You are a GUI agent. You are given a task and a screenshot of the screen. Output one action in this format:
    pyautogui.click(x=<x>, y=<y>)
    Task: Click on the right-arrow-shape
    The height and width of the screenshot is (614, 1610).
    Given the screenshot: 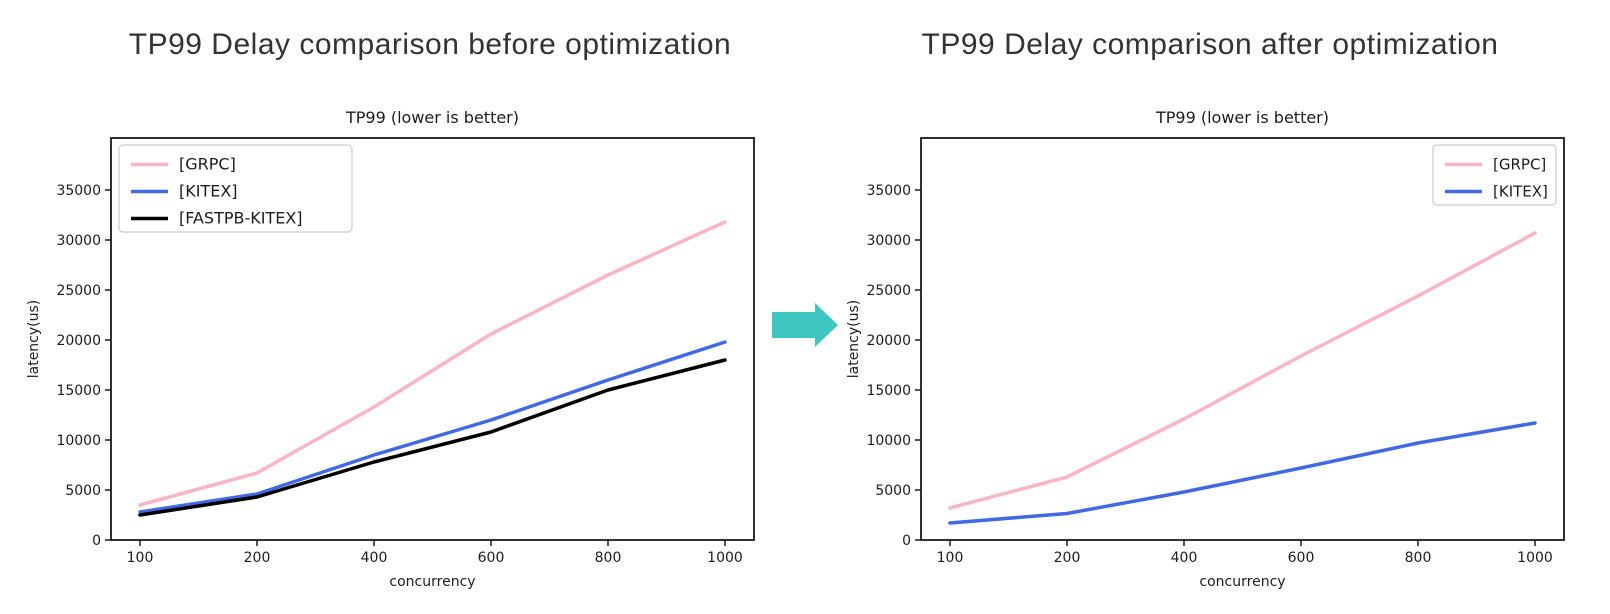 What is the action you would take?
    pyautogui.click(x=805, y=325)
    